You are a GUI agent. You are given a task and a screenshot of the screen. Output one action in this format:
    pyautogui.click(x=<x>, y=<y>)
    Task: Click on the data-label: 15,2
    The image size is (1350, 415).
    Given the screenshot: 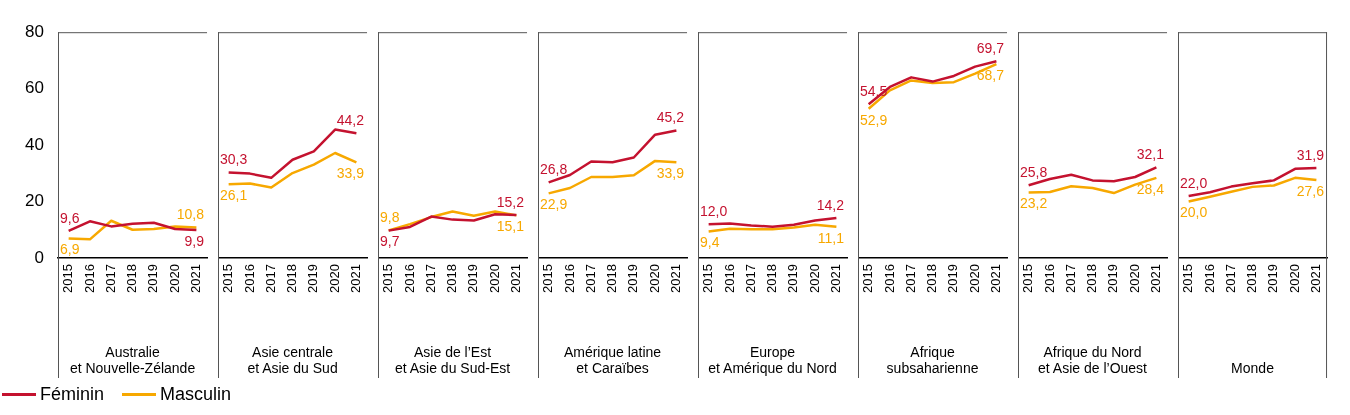 What is the action you would take?
    pyautogui.click(x=510, y=201)
    